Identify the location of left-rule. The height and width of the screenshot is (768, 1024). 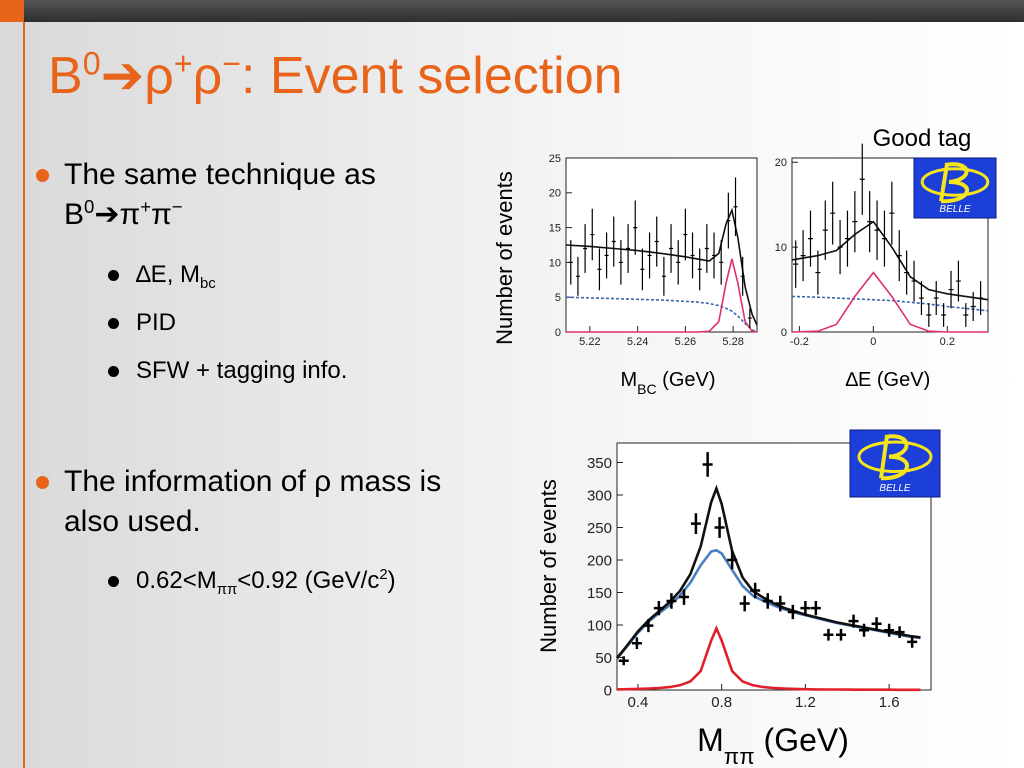
(24, 395).